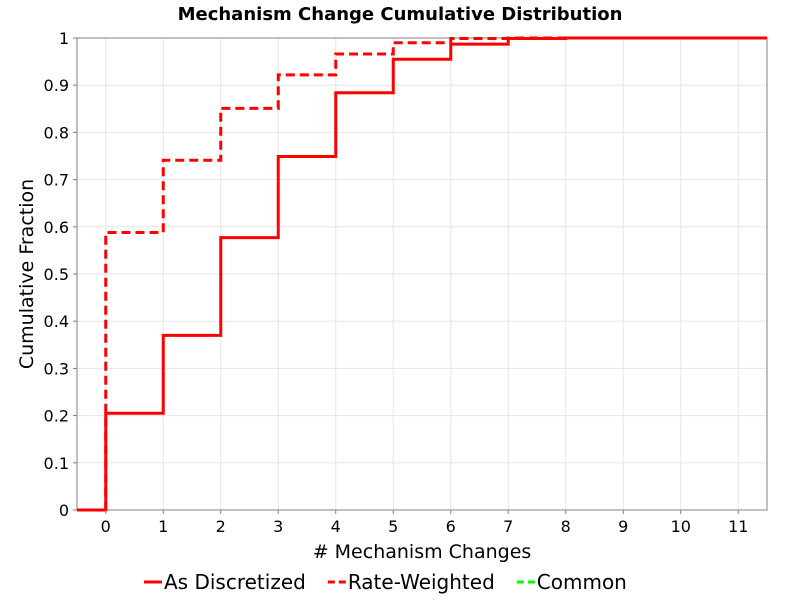 The height and width of the screenshot is (600, 800). I want to click on legend-label: Rate-Weighted, so click(421, 582).